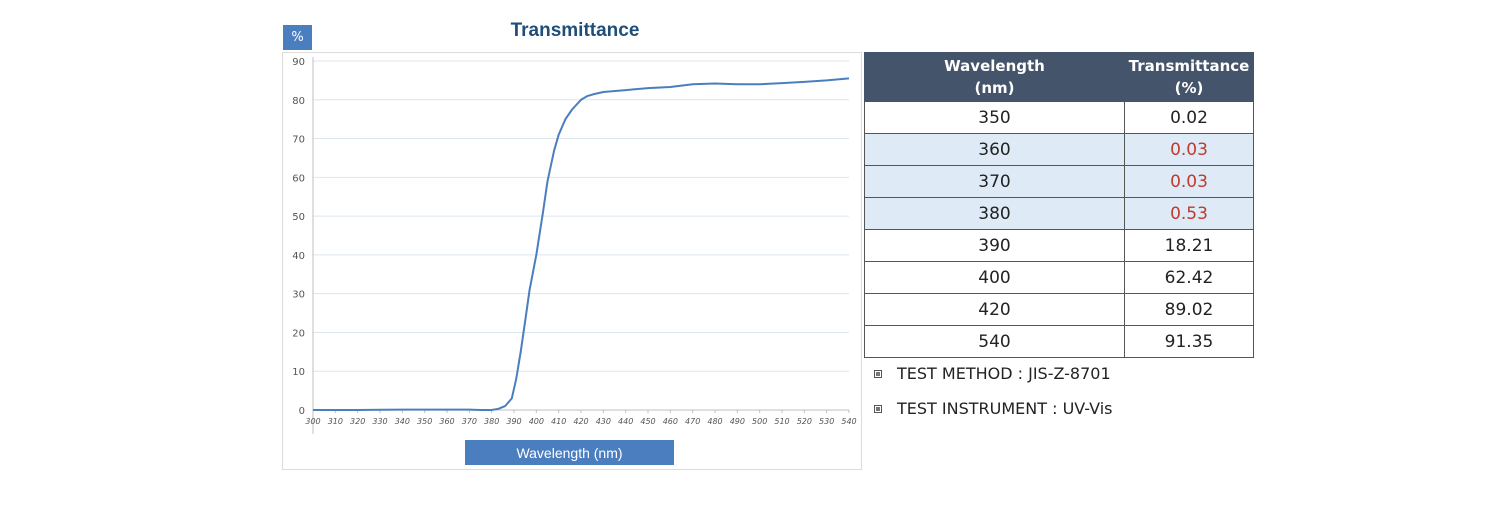 This screenshot has height=510, width=1500. I want to click on y-tick-label: 70, so click(298, 140).